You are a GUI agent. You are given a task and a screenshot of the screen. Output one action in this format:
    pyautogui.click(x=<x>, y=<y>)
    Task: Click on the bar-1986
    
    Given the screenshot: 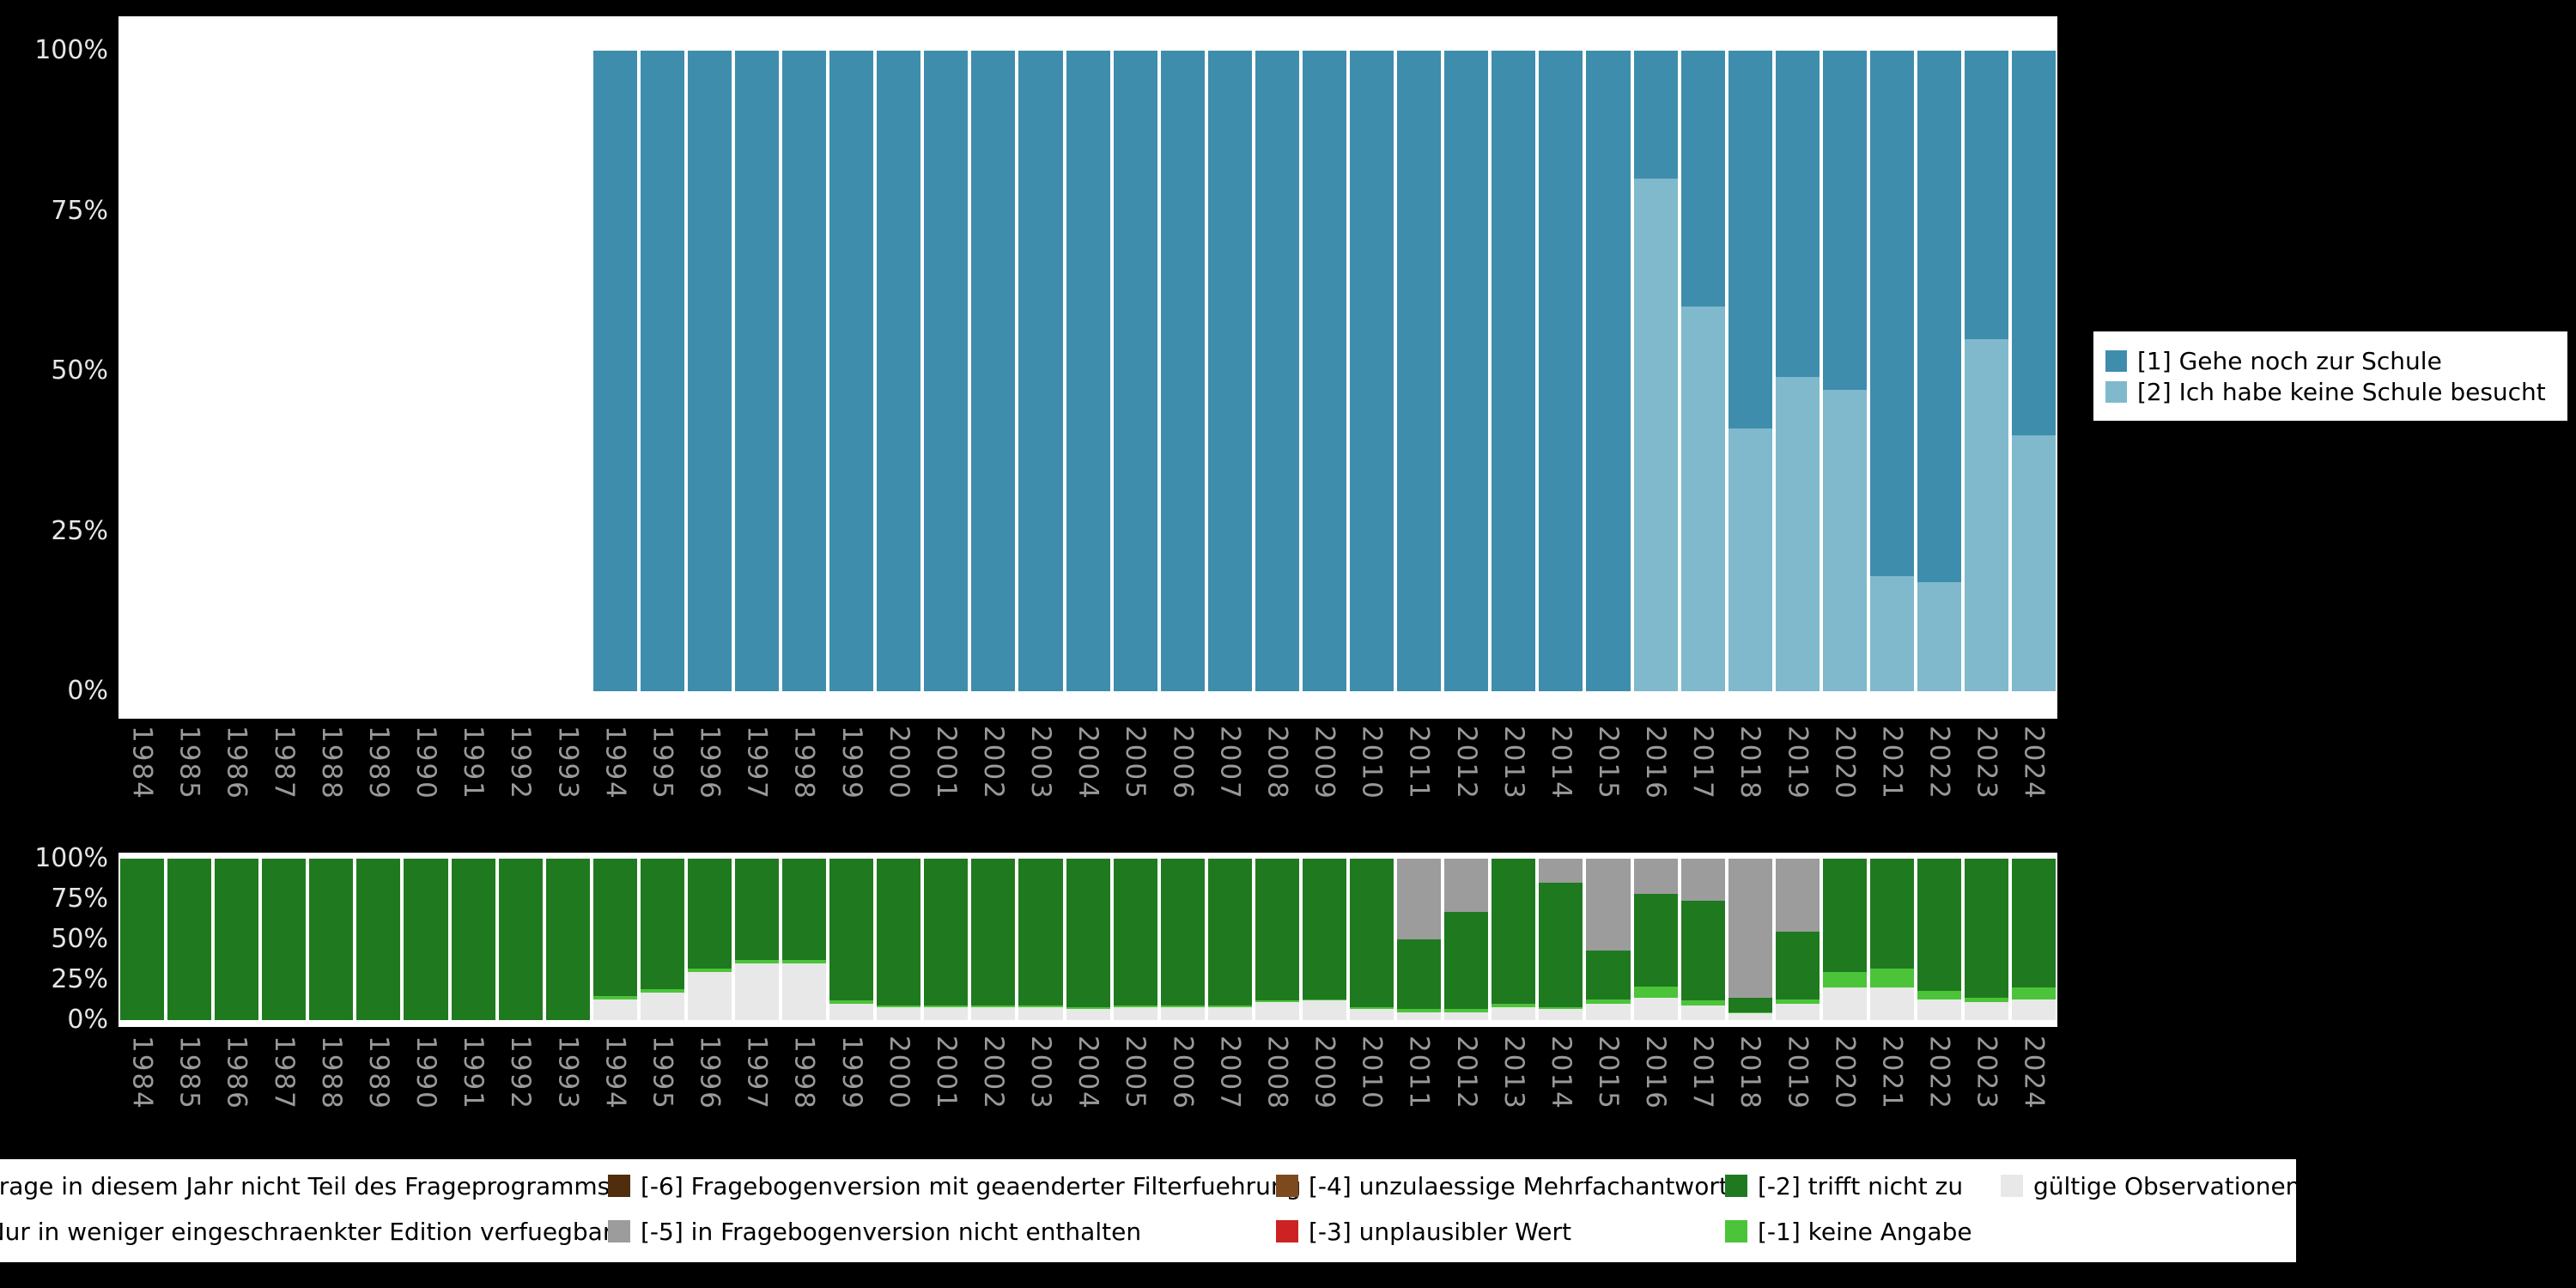 What is the action you would take?
    pyautogui.click(x=237, y=371)
    